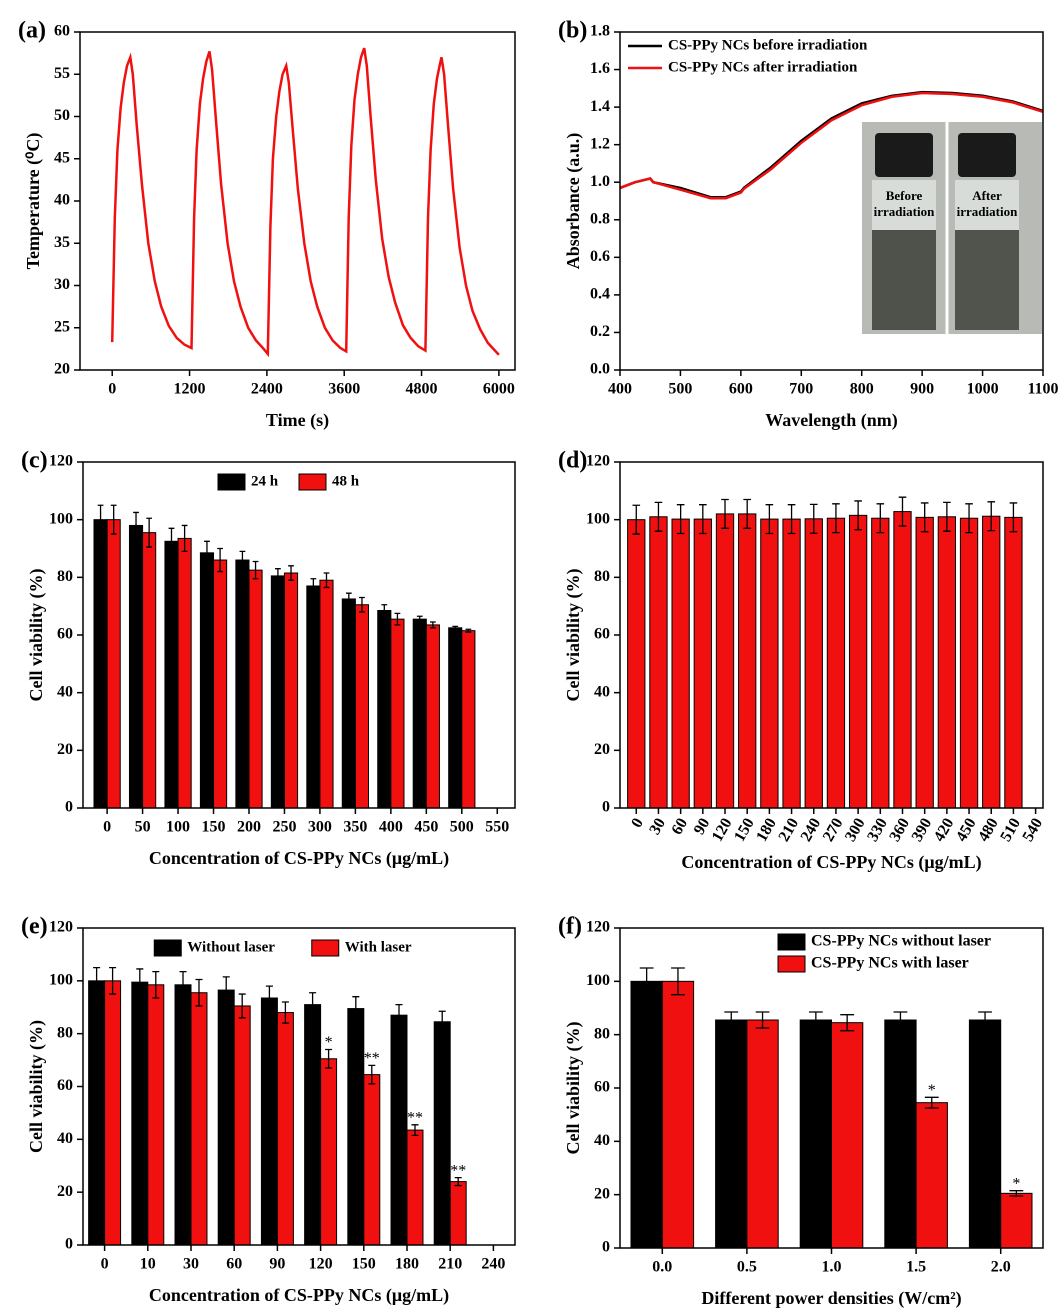  I want to click on x-tick-label: 60, so click(234, 1264).